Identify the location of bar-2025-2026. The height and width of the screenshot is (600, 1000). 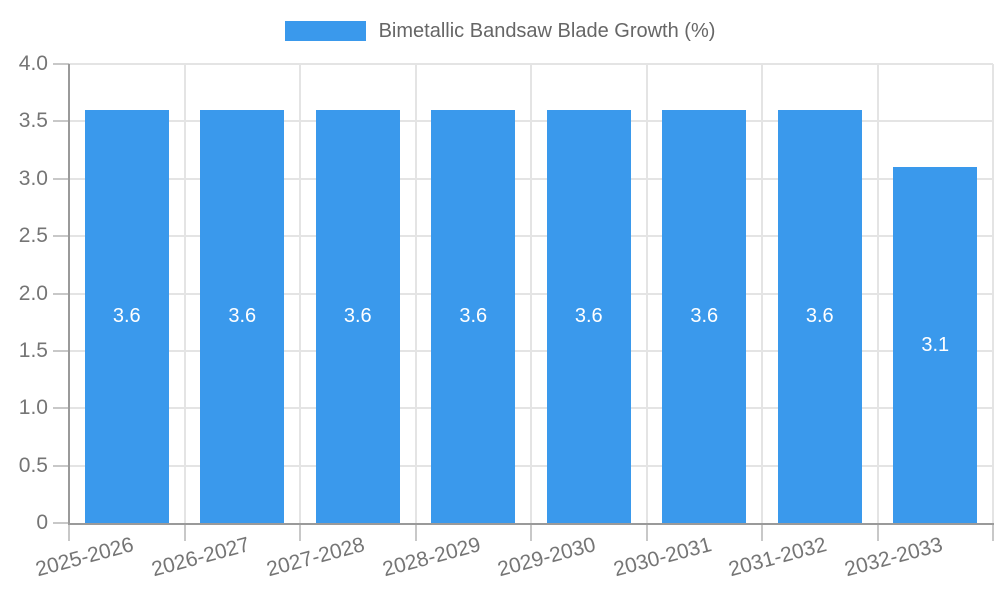
(126, 316).